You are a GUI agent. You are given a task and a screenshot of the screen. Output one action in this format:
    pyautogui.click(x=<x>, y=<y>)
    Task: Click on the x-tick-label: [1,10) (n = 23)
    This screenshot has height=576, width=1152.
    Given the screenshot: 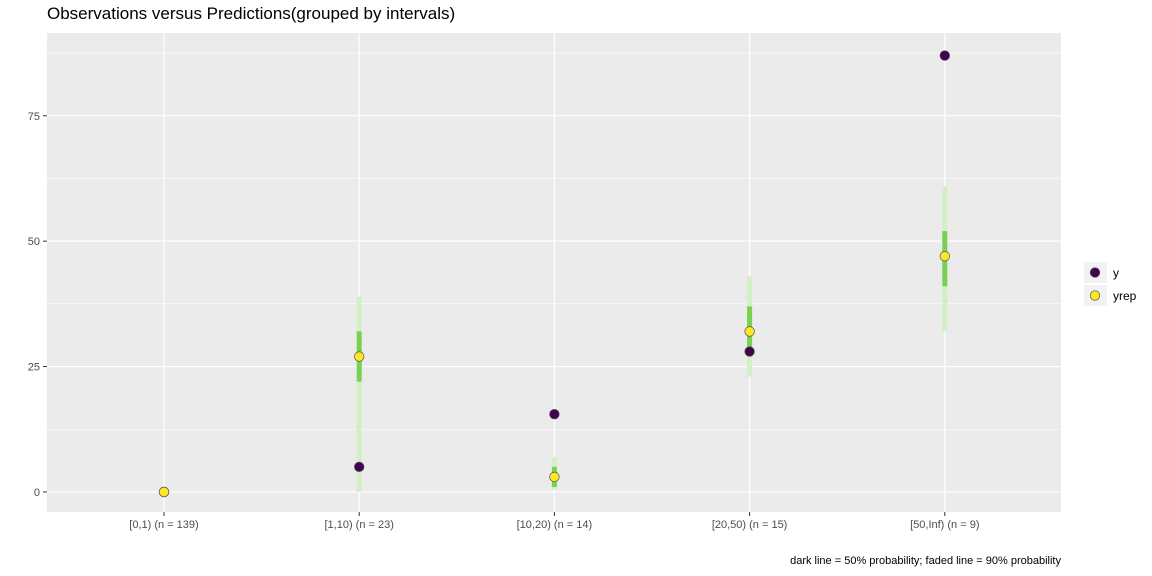 What is the action you would take?
    pyautogui.click(x=358, y=525)
    